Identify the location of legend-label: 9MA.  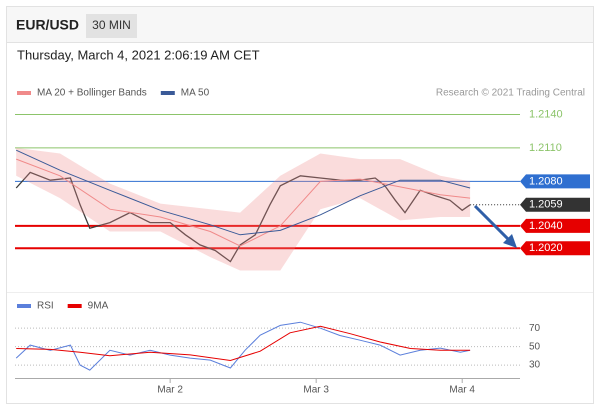
(98, 306).